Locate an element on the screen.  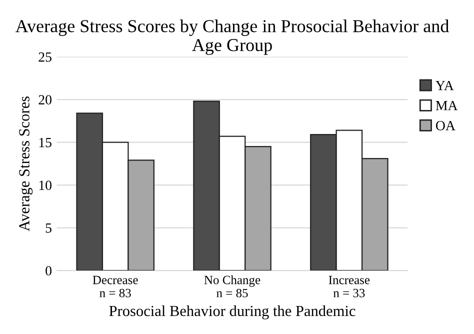
y-tick-label: 10 is located at coordinates (45, 185).